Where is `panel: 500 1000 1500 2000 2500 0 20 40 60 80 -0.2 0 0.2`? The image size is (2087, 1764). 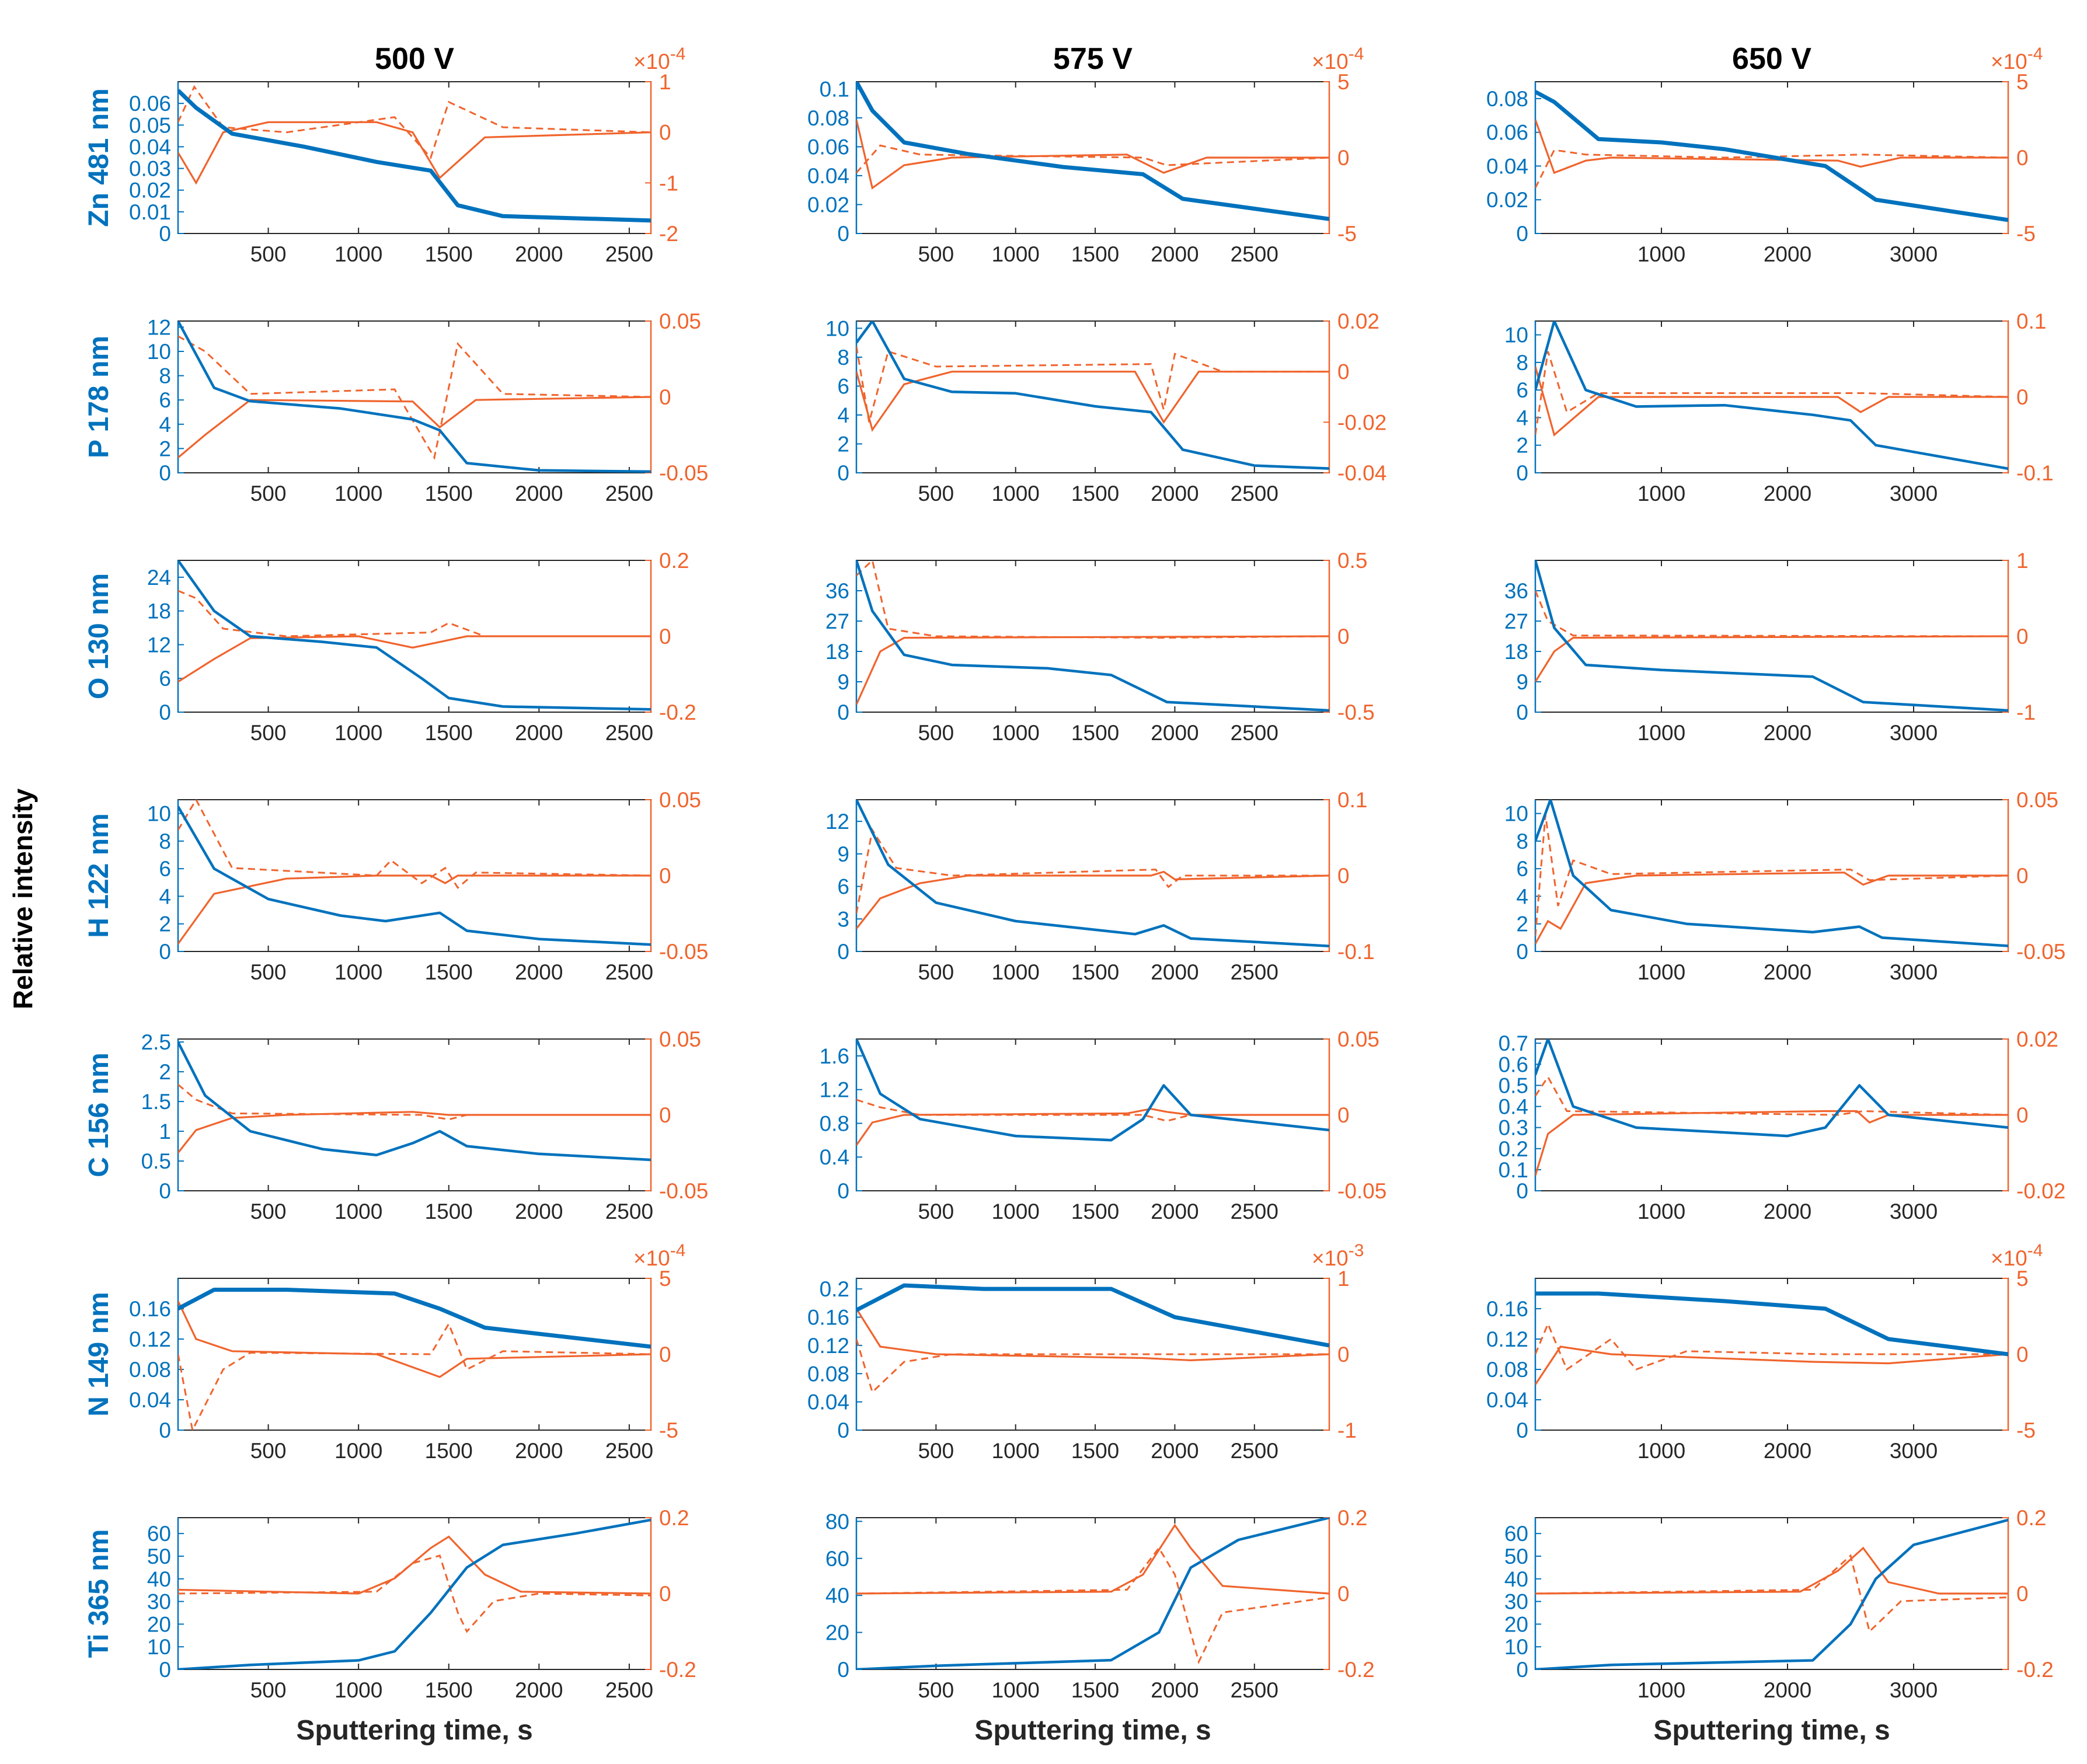
panel: 500 1000 1500 2000 2500 0 20 40 60 80 -0.2 0 0.2 is located at coordinates (1100, 1604).